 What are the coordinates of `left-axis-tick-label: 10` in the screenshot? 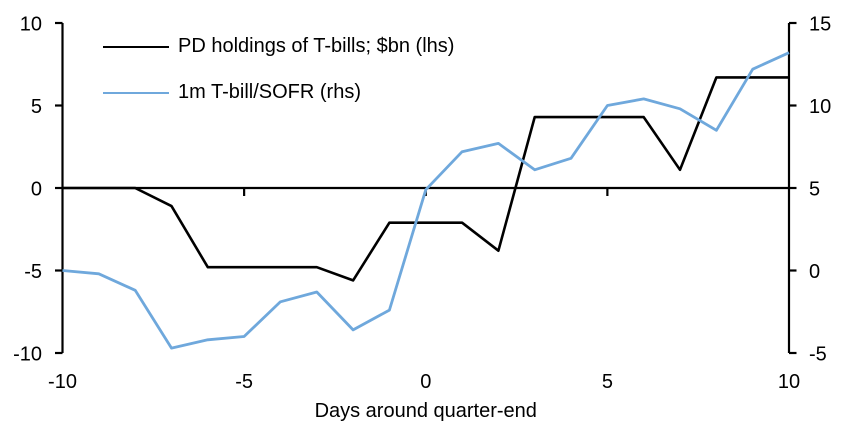 It's located at (31, 25).